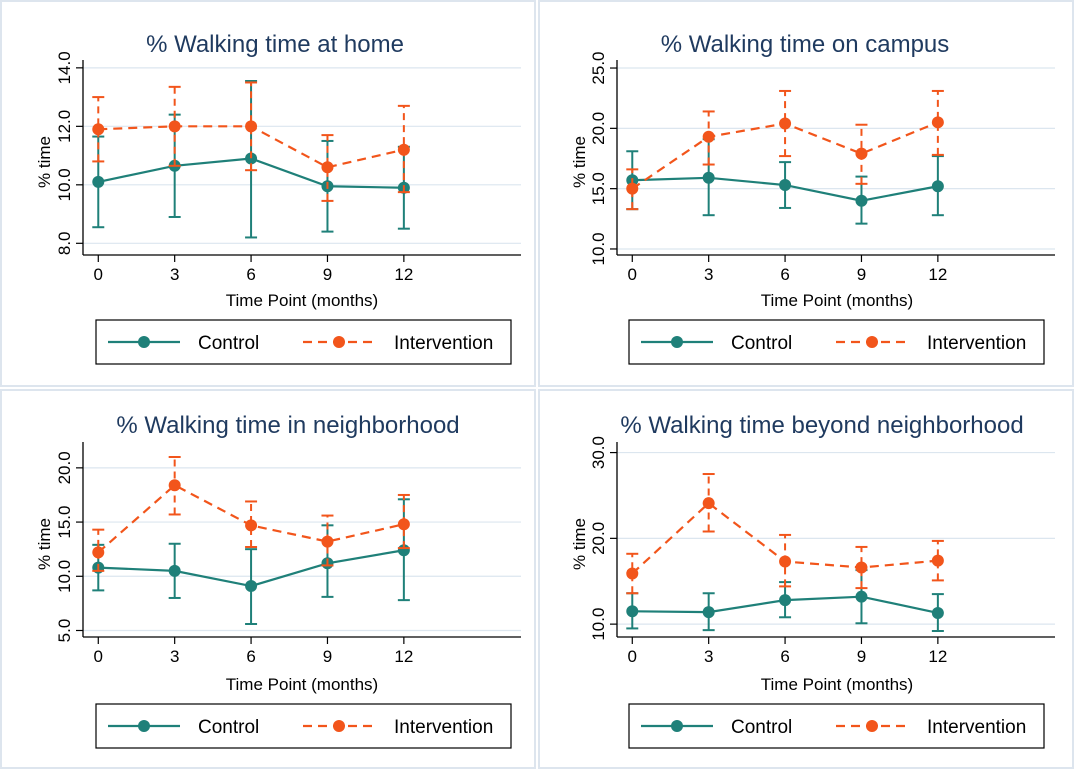 The image size is (1074, 769). Describe the element at coordinates (64, 67) in the screenshot. I see `y-tick-label: 14.0` at that location.